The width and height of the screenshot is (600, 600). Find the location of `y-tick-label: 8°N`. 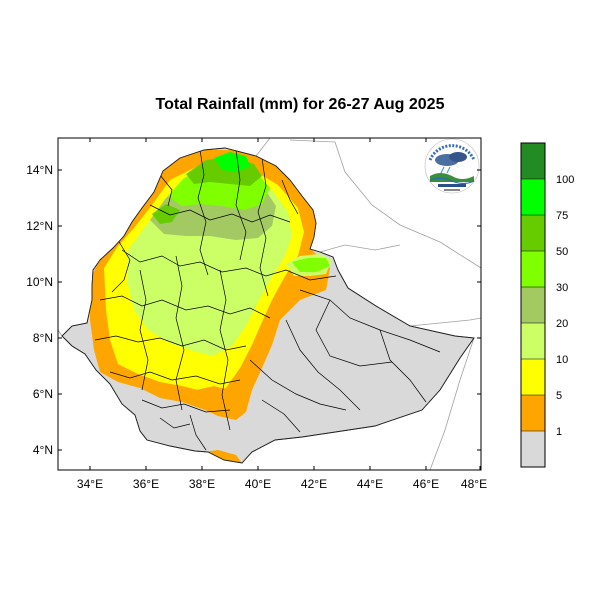

y-tick-label: 8°N is located at coordinates (43, 338).